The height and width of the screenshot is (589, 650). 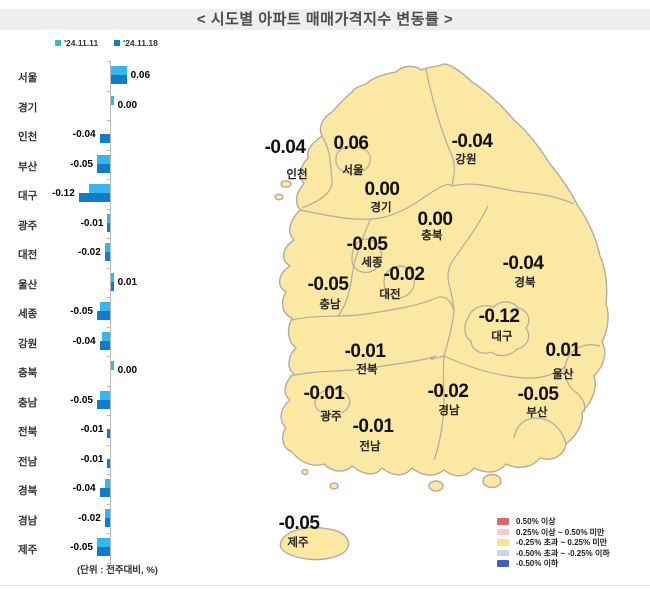 I want to click on gwangju-region, so click(x=332, y=401).